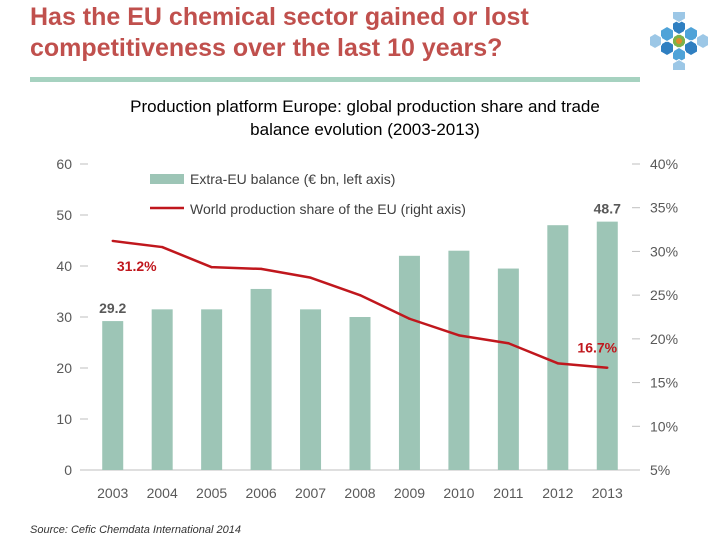  Describe the element at coordinates (557, 493) in the screenshot. I see `x-tick-label: 2012` at that location.